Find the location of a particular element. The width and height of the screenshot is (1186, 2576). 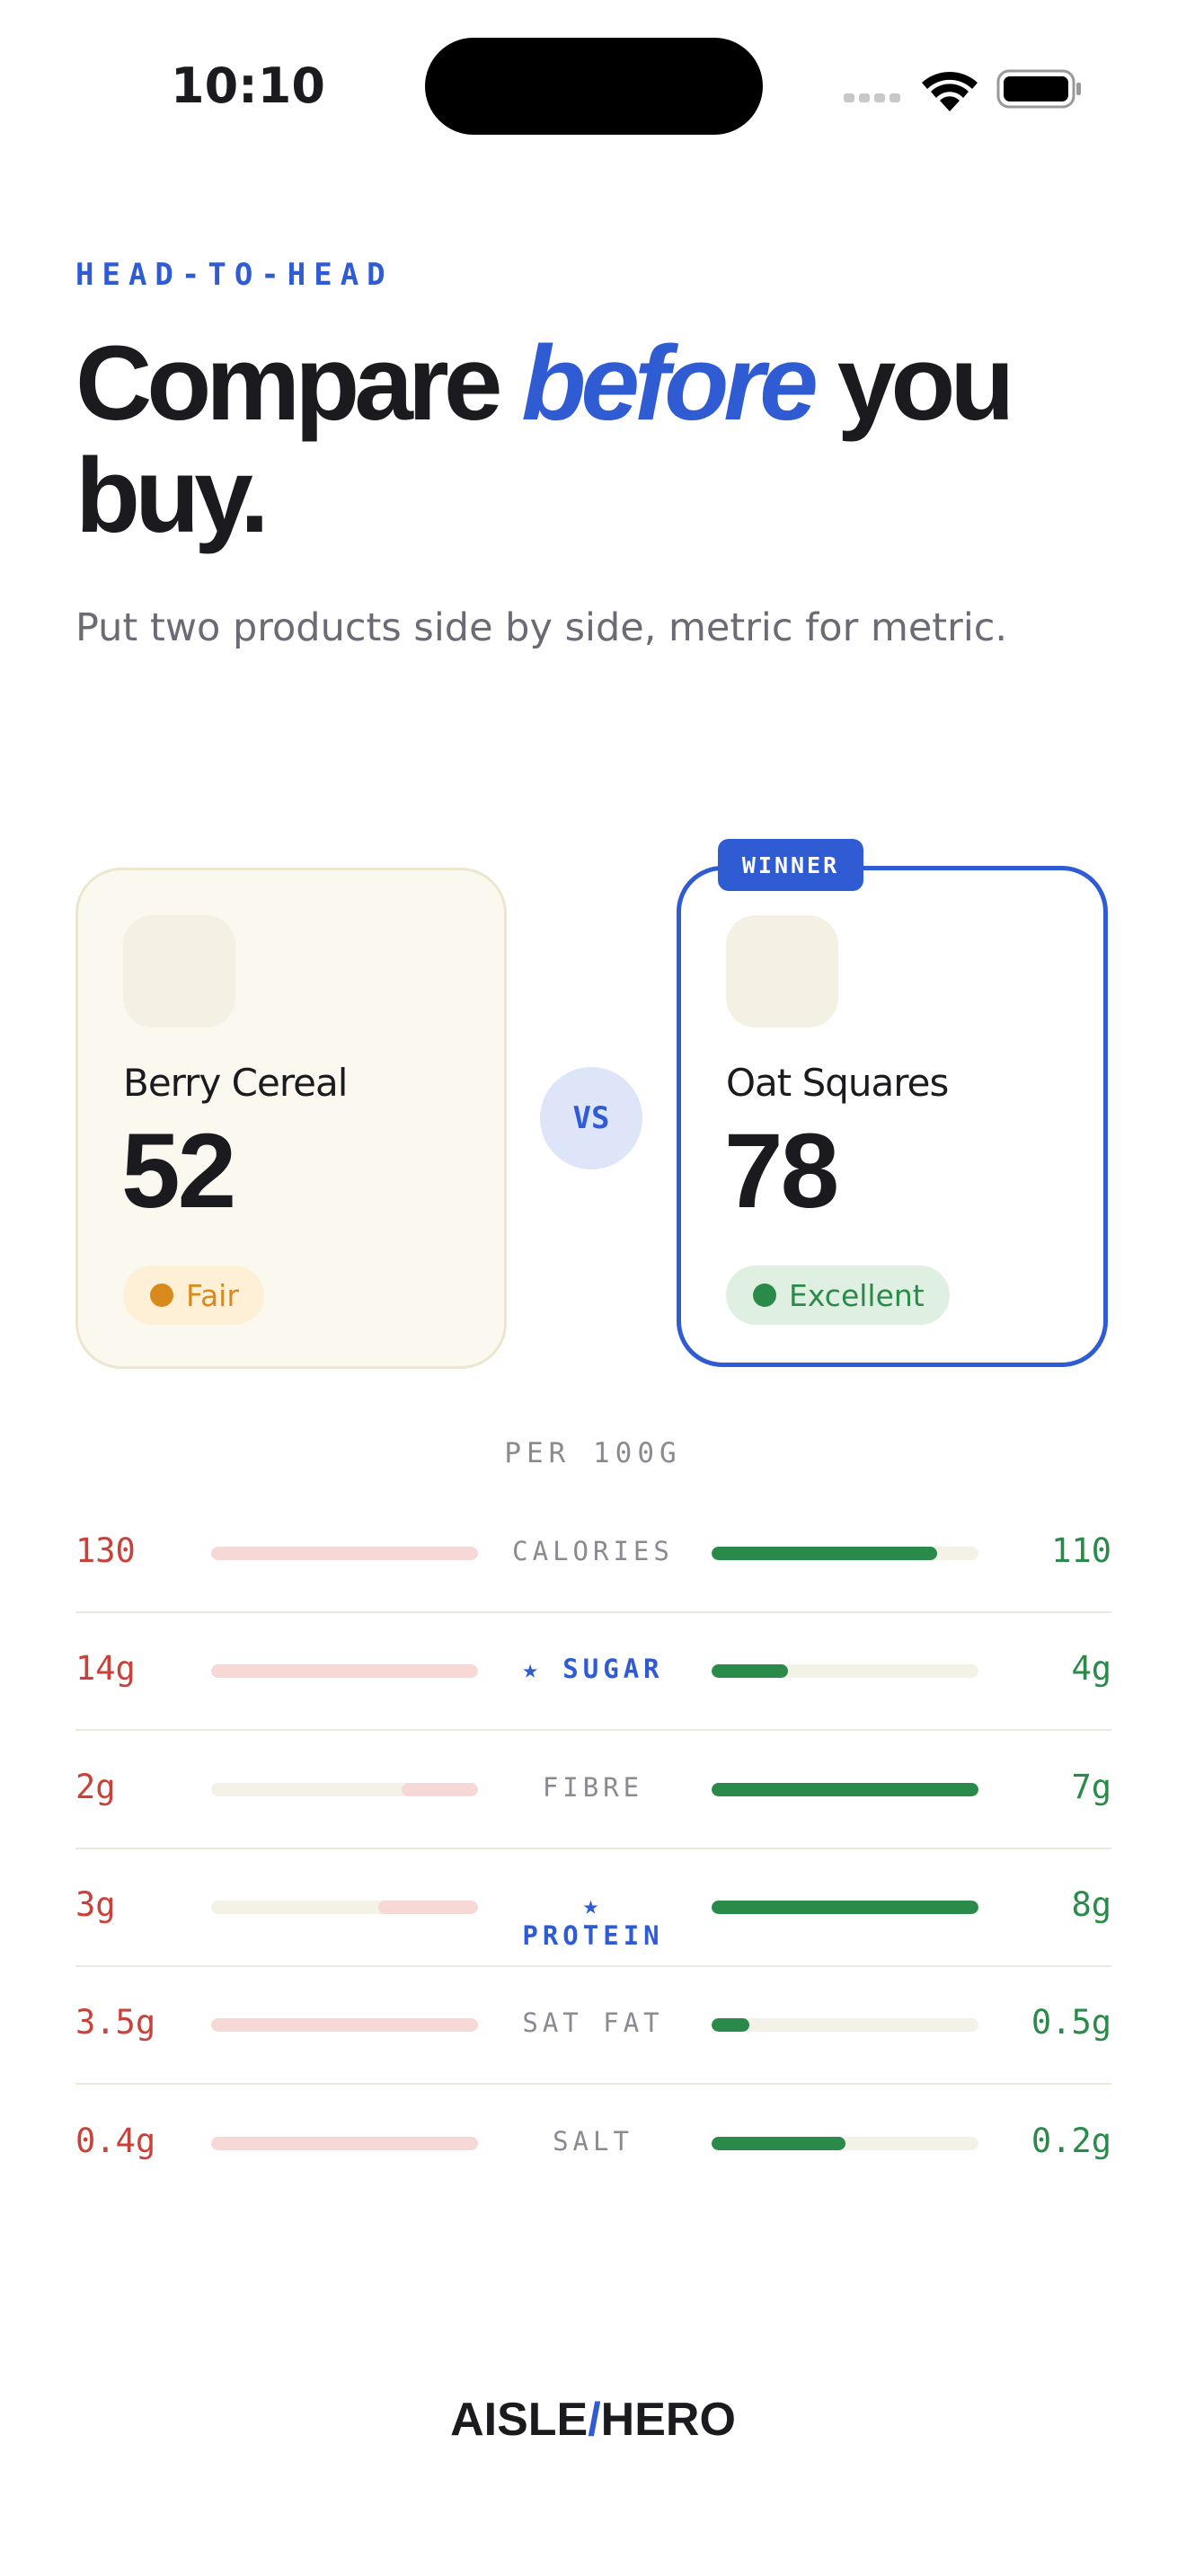

headline-end: you buy. is located at coordinates (544, 439).